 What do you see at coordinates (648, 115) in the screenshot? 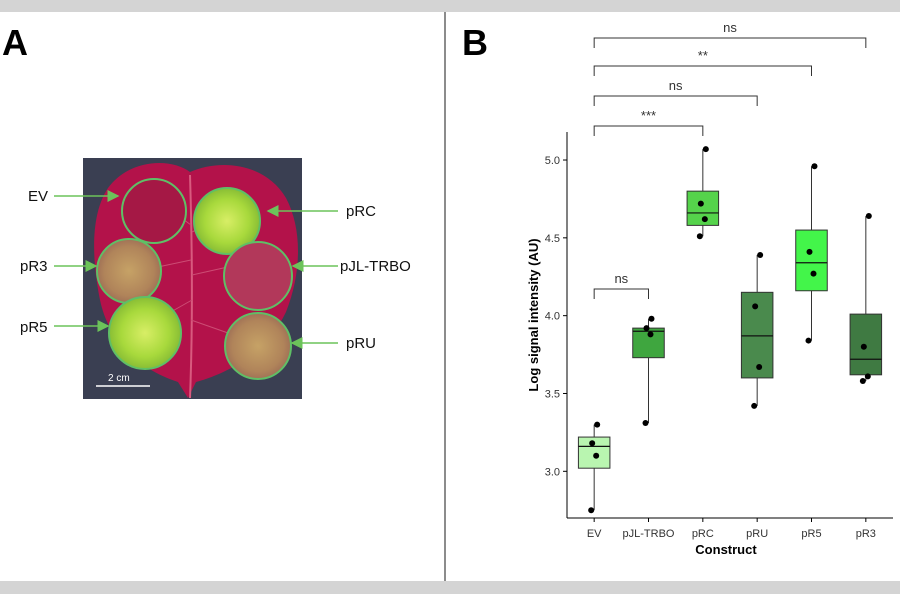
I see `significance-label: ***` at bounding box center [648, 115].